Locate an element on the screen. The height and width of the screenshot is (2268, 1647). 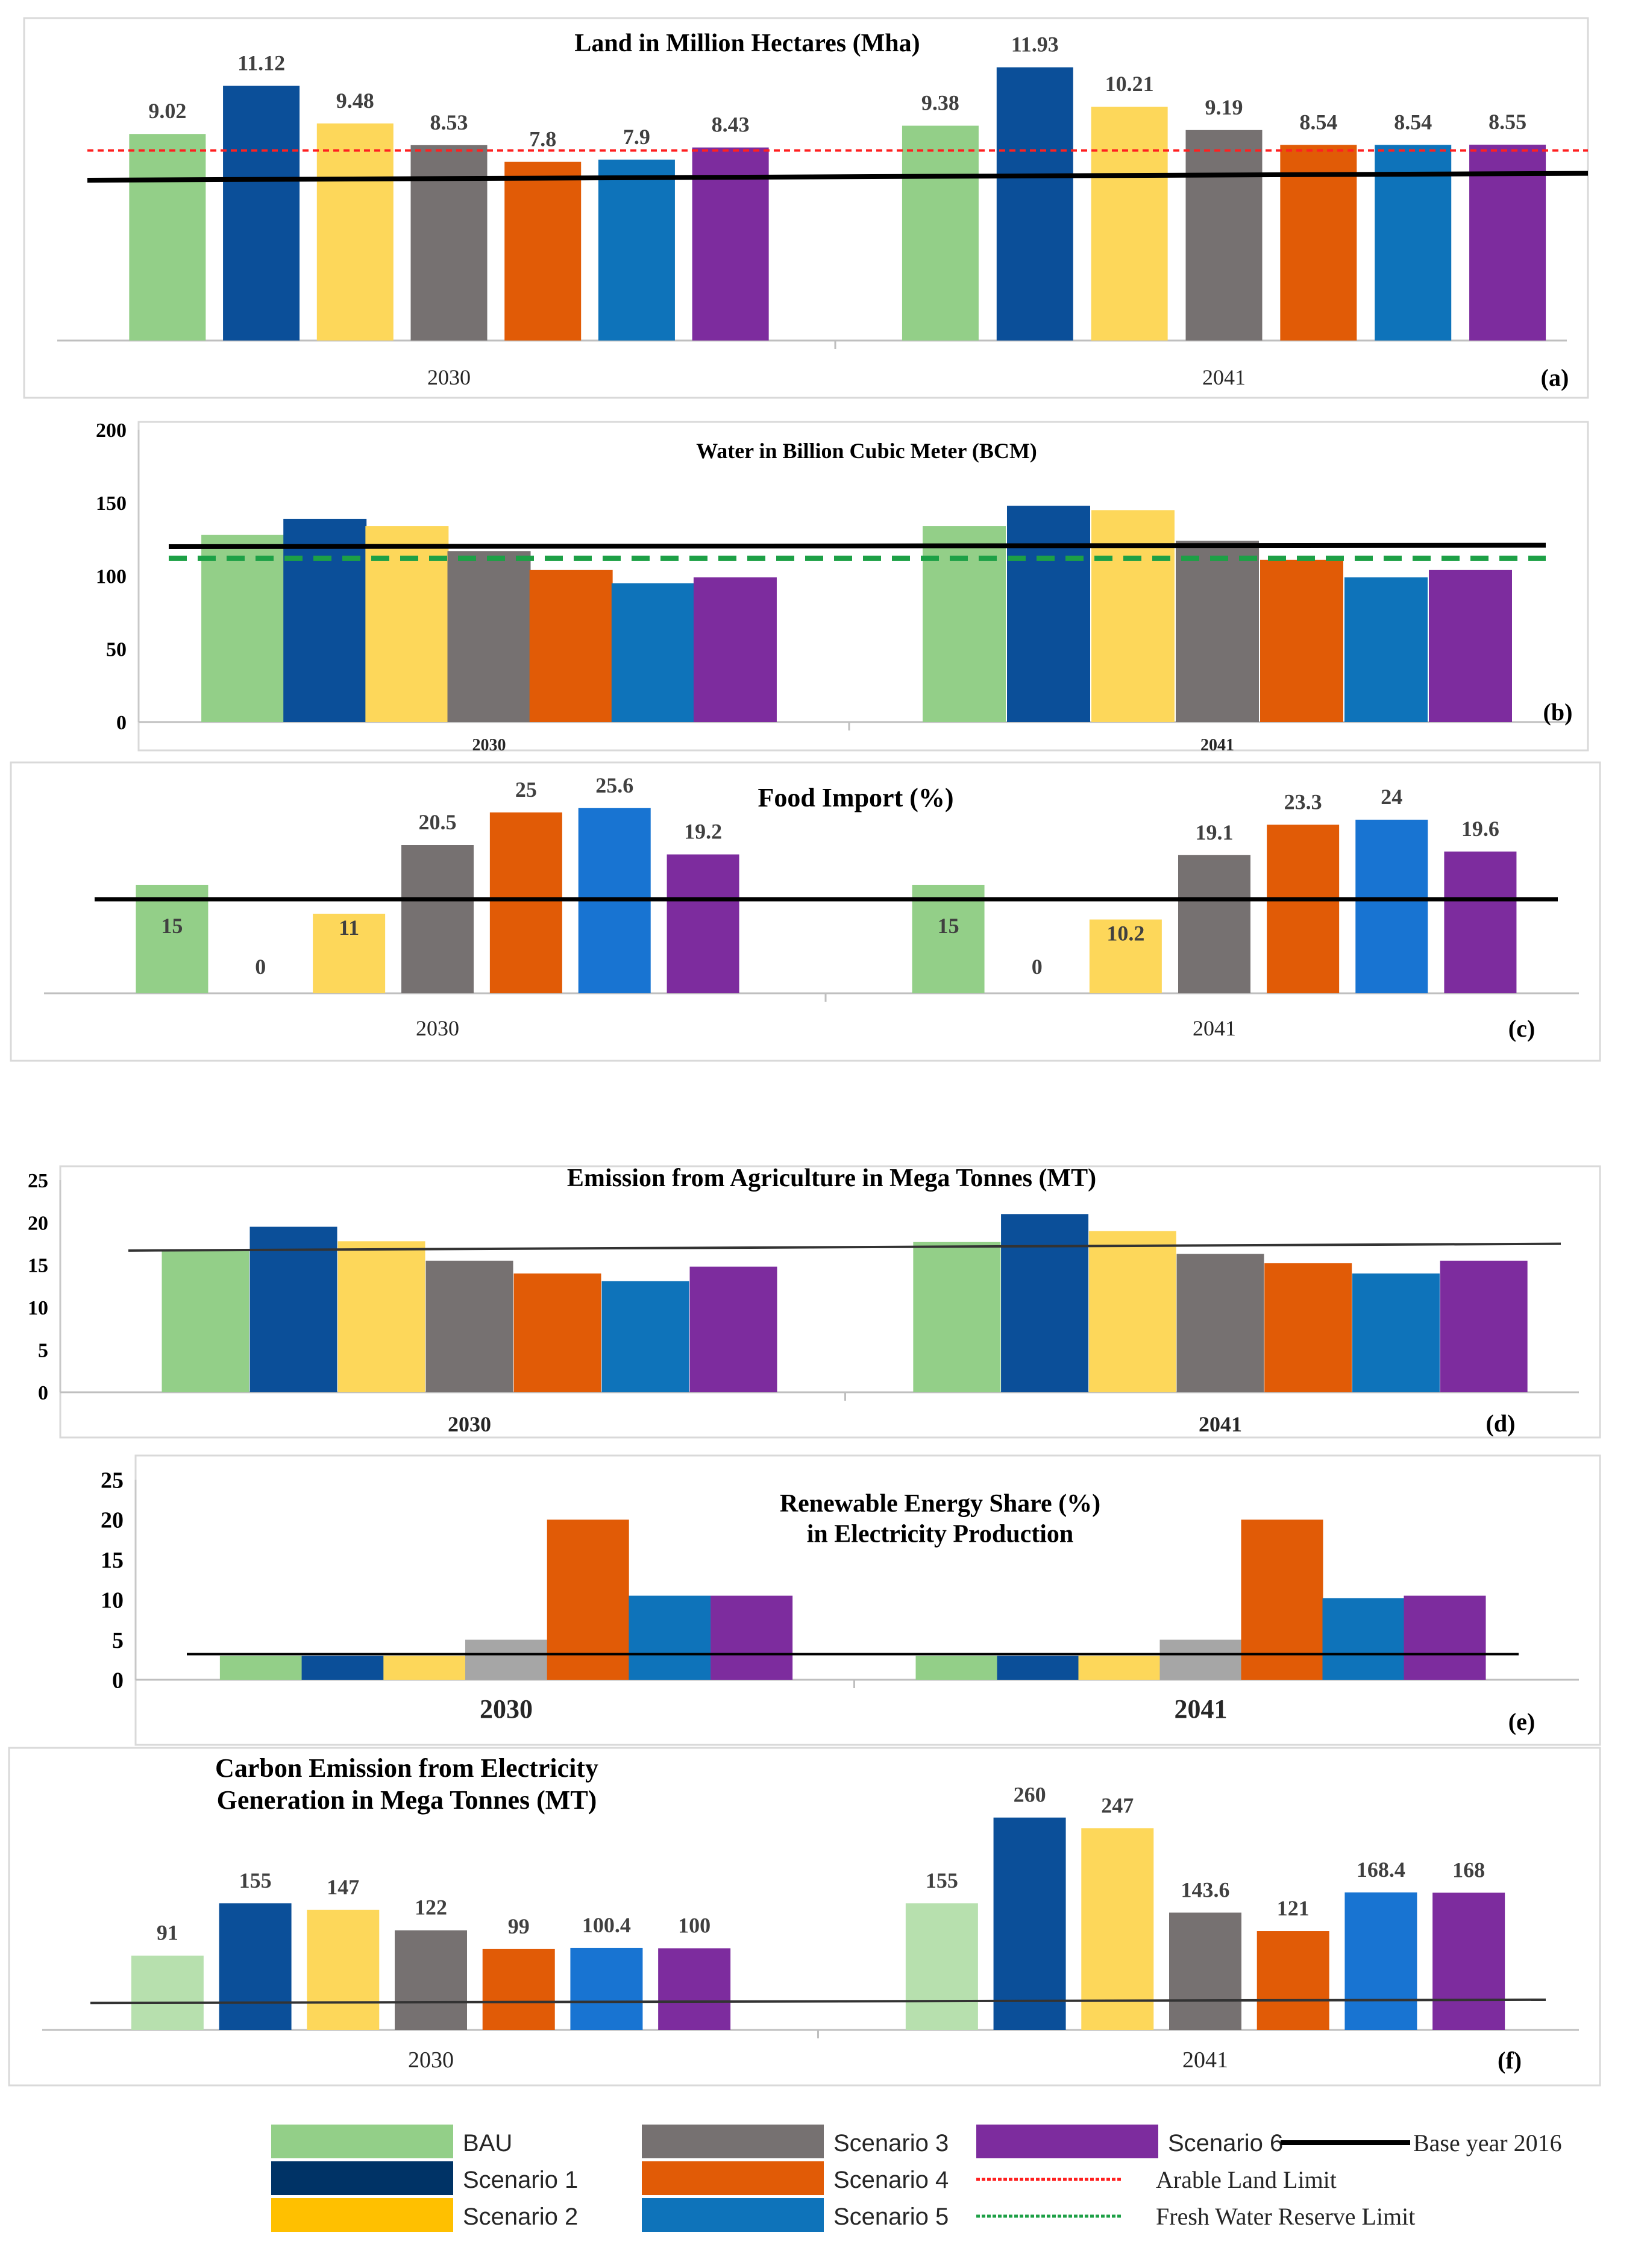
bar-f-2041-bau is located at coordinates (941, 1966).